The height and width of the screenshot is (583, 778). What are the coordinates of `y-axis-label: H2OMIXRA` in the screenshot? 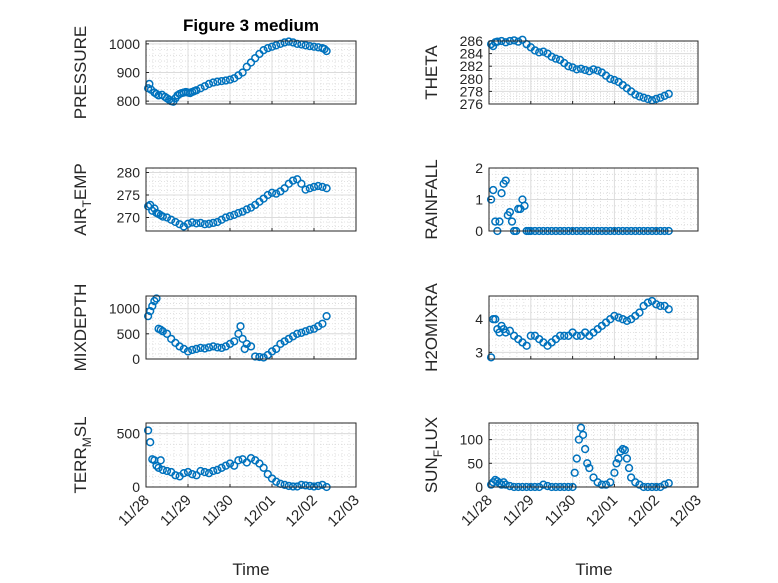 It's located at (431, 326).